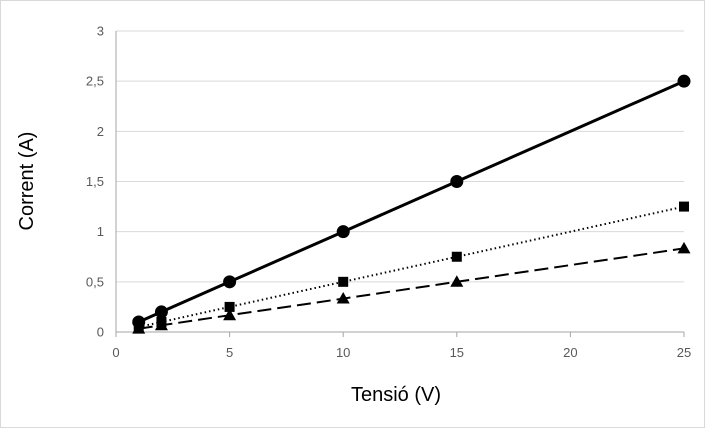 The image size is (705, 428). I want to click on y-tick-label-2: 1, so click(100, 231).